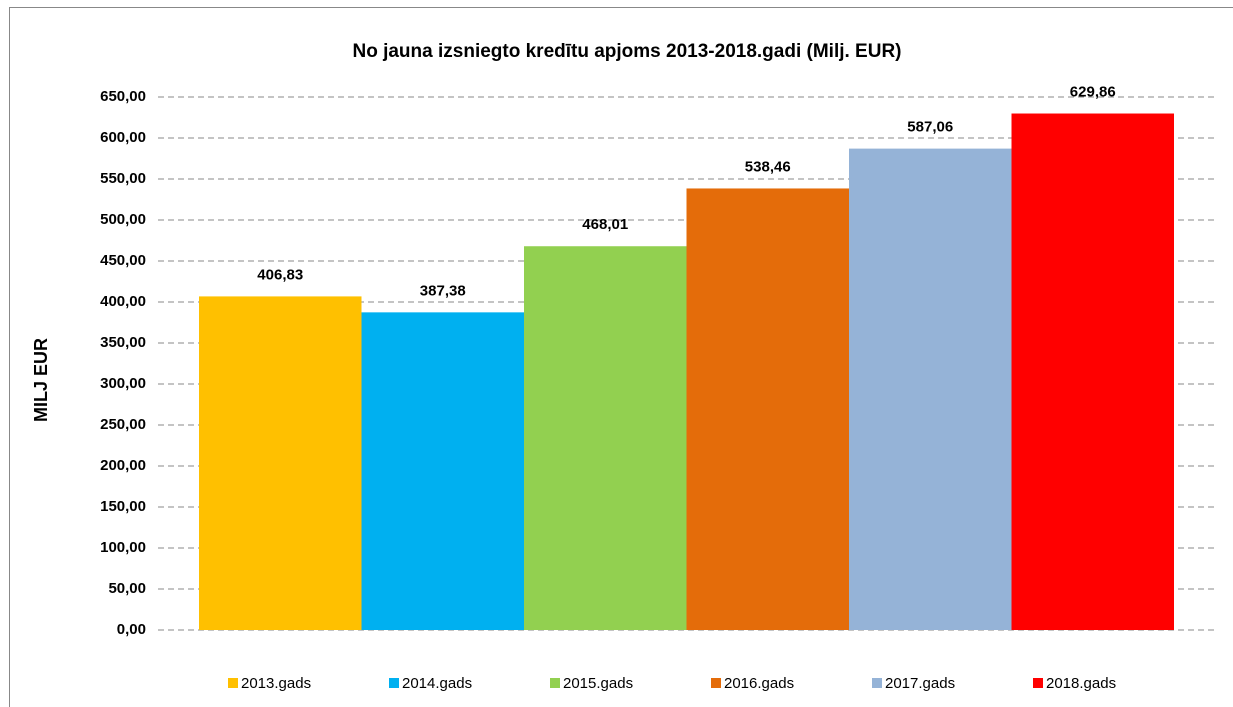  I want to click on legend-label: 2018.gads, so click(1081, 683).